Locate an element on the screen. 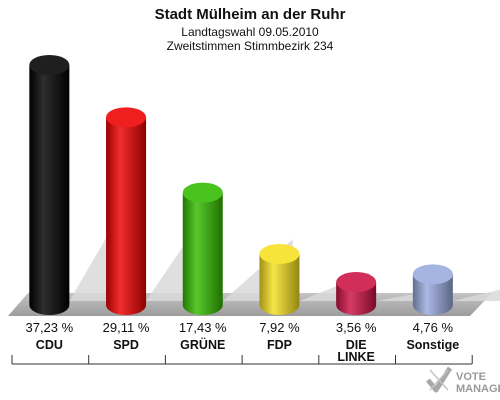 This screenshot has width=500, height=400. bar-sonstige is located at coordinates (432, 289).